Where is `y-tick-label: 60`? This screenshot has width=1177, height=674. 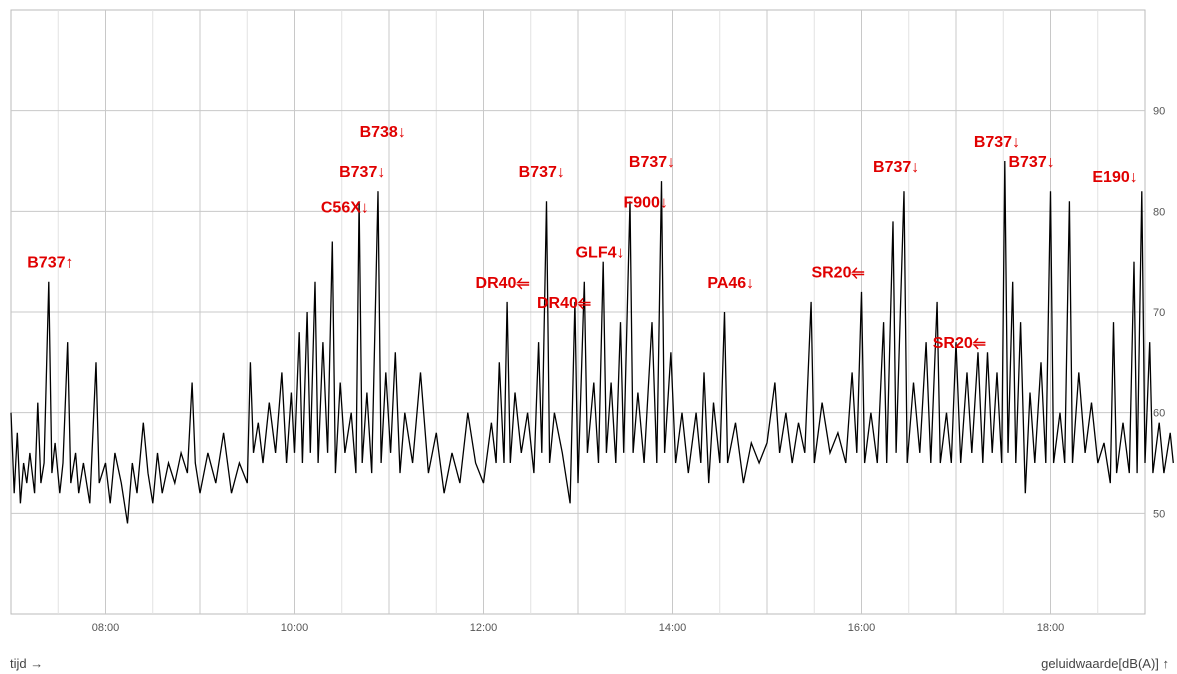 y-tick-label: 60 is located at coordinates (1159, 414).